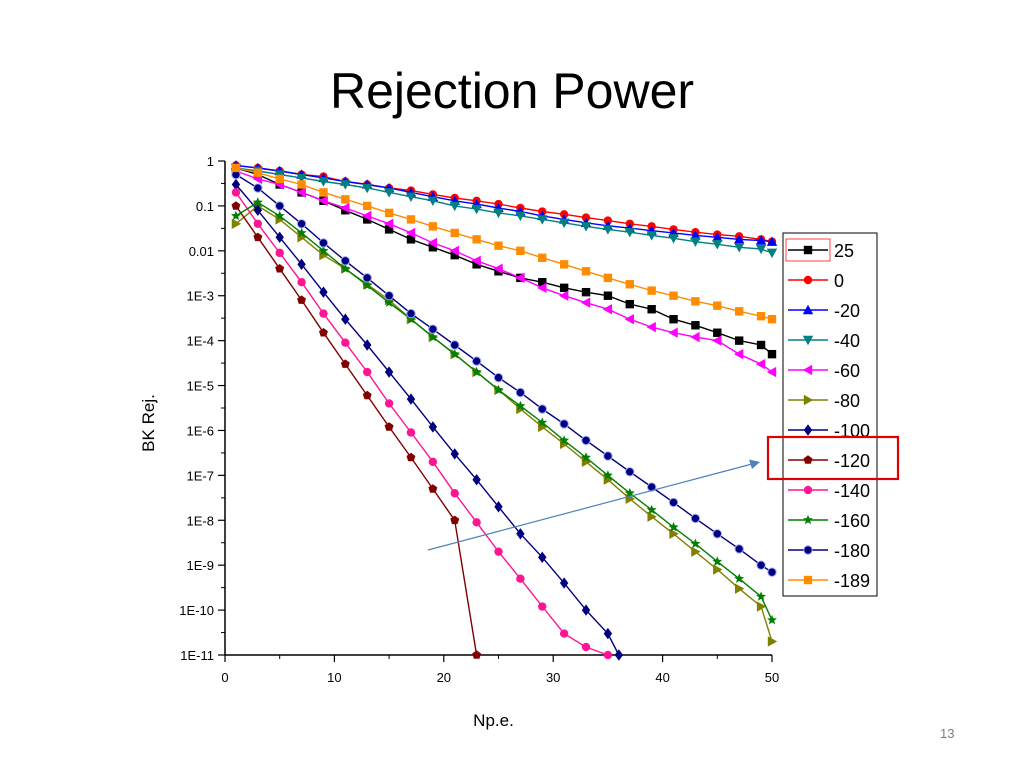 This screenshot has height=768, width=1024. What do you see at coordinates (200, 475) in the screenshot?
I see `y-tick-label: 1E-7` at bounding box center [200, 475].